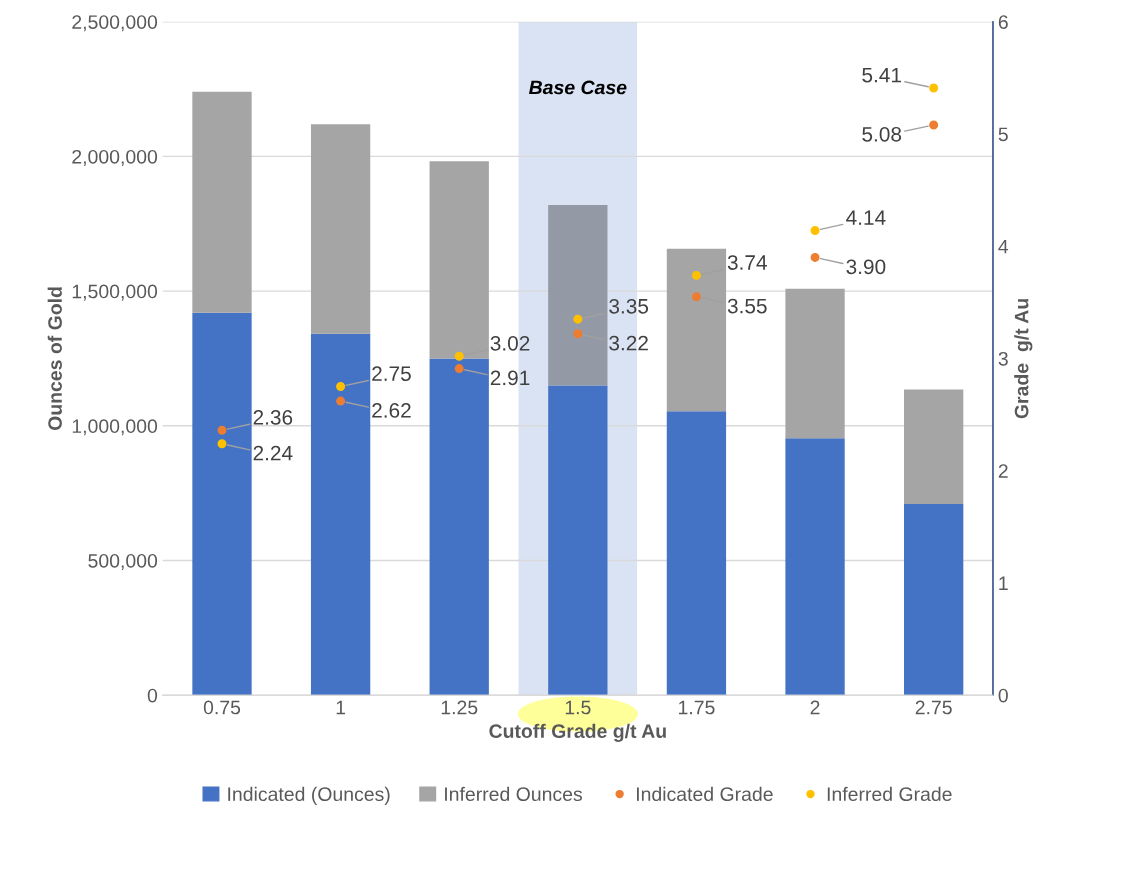 Image resolution: width=1122 pixels, height=869 pixels. Describe the element at coordinates (1023, 359) in the screenshot. I see `y2-axis-title: Grade g/t Au` at that location.